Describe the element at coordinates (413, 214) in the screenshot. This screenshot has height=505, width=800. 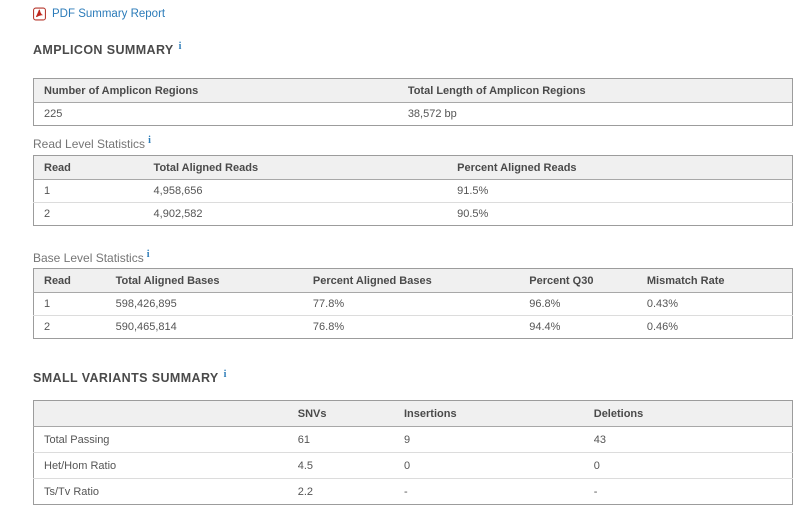
I see `table-row: 2 4,902,582 90.5%` at that location.